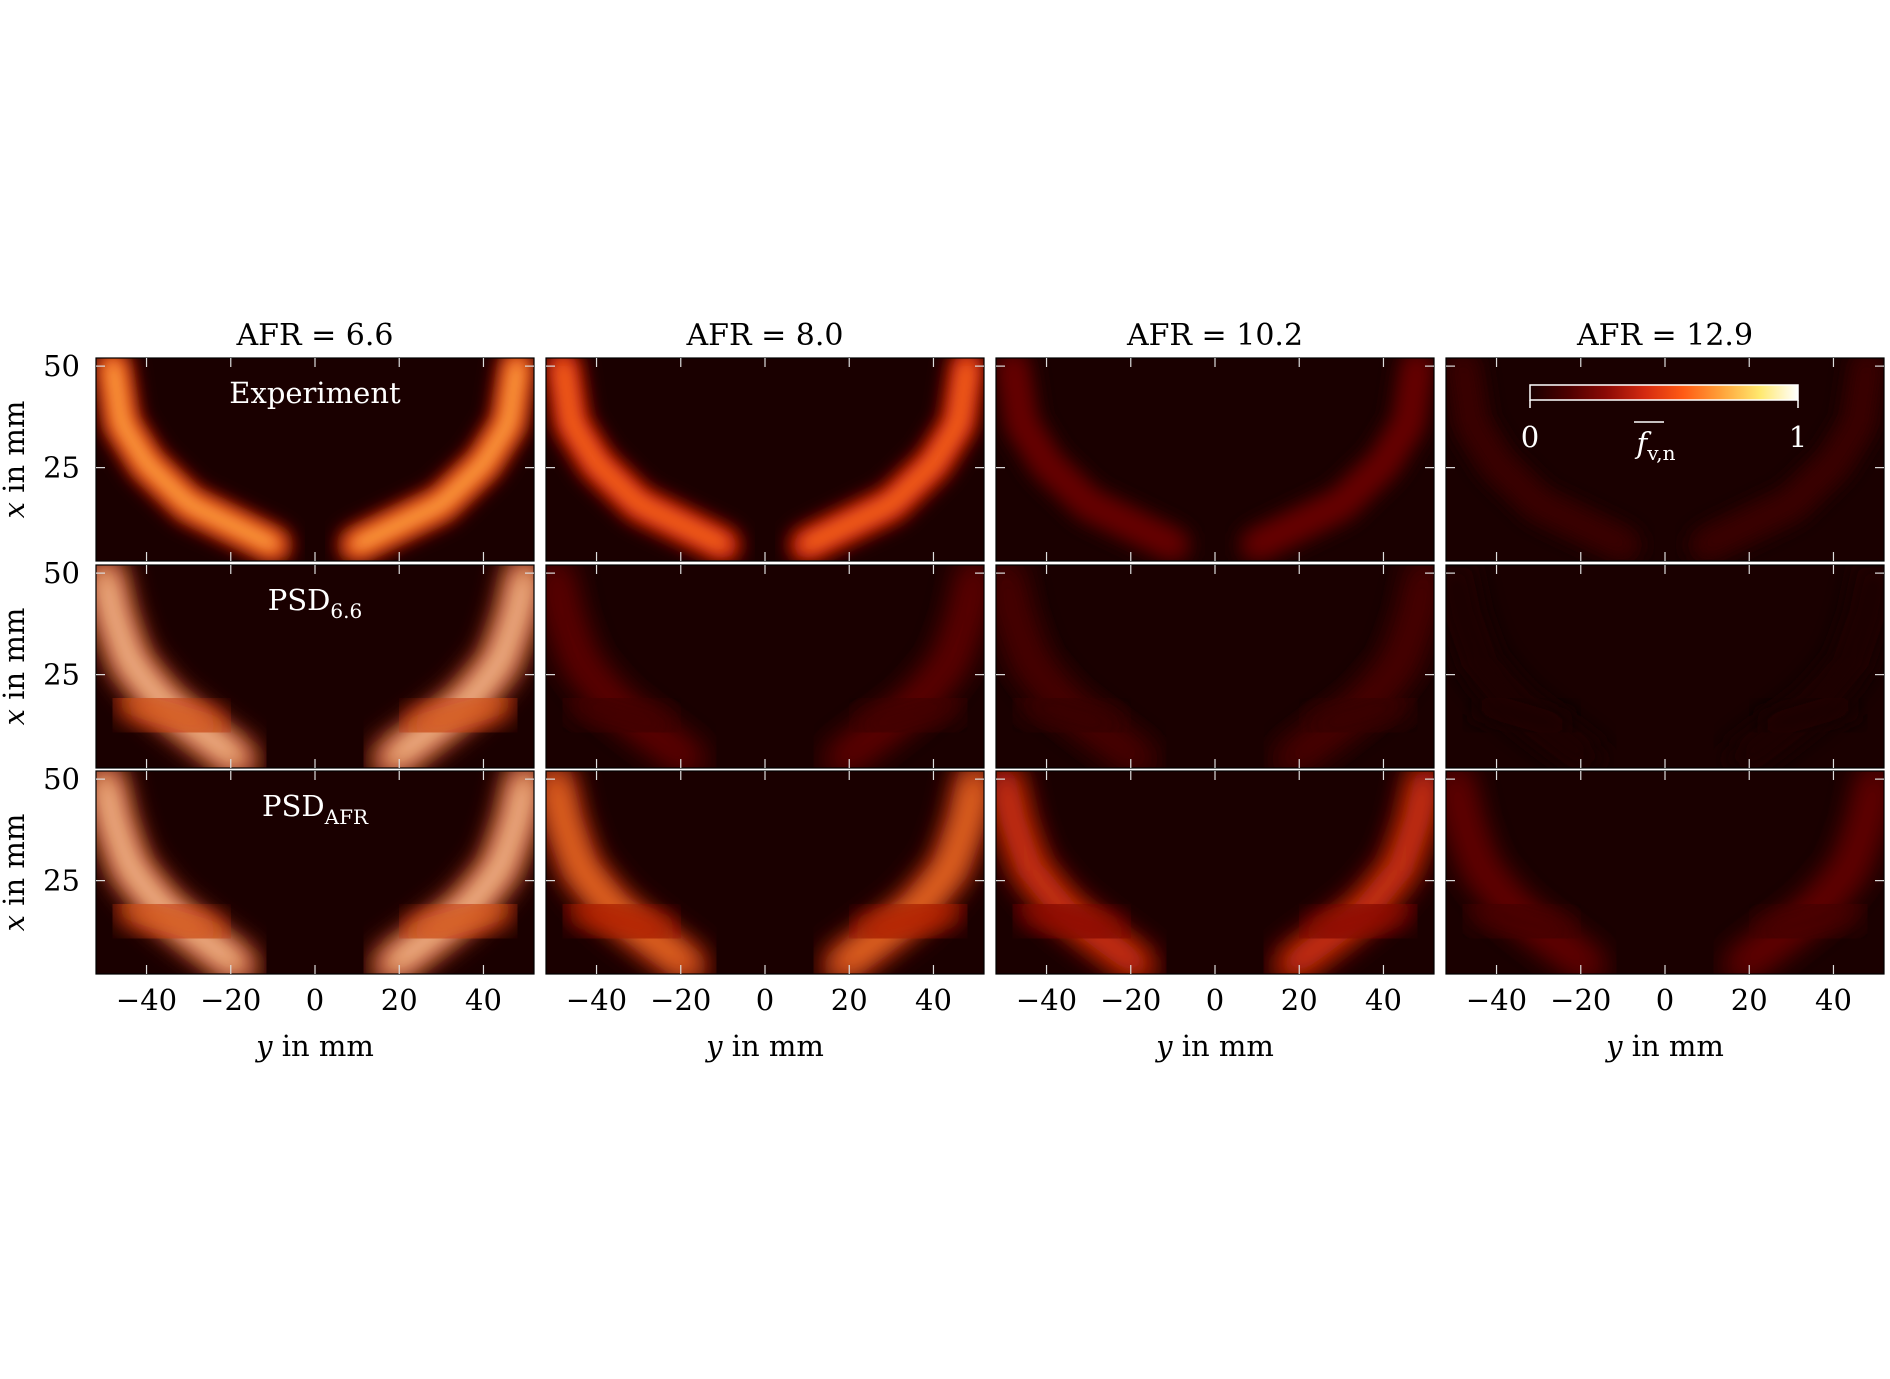 The height and width of the screenshot is (1379, 1890). Describe the element at coordinates (1665, 459) in the screenshot. I see `panel-r0-c3` at that location.